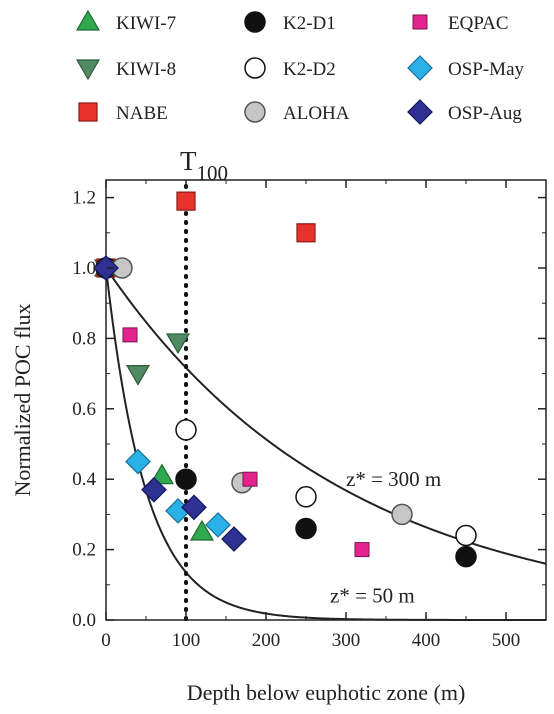 Image resolution: width=554 pixels, height=714 pixels. I want to click on legend-label: K2-D1, so click(309, 23).